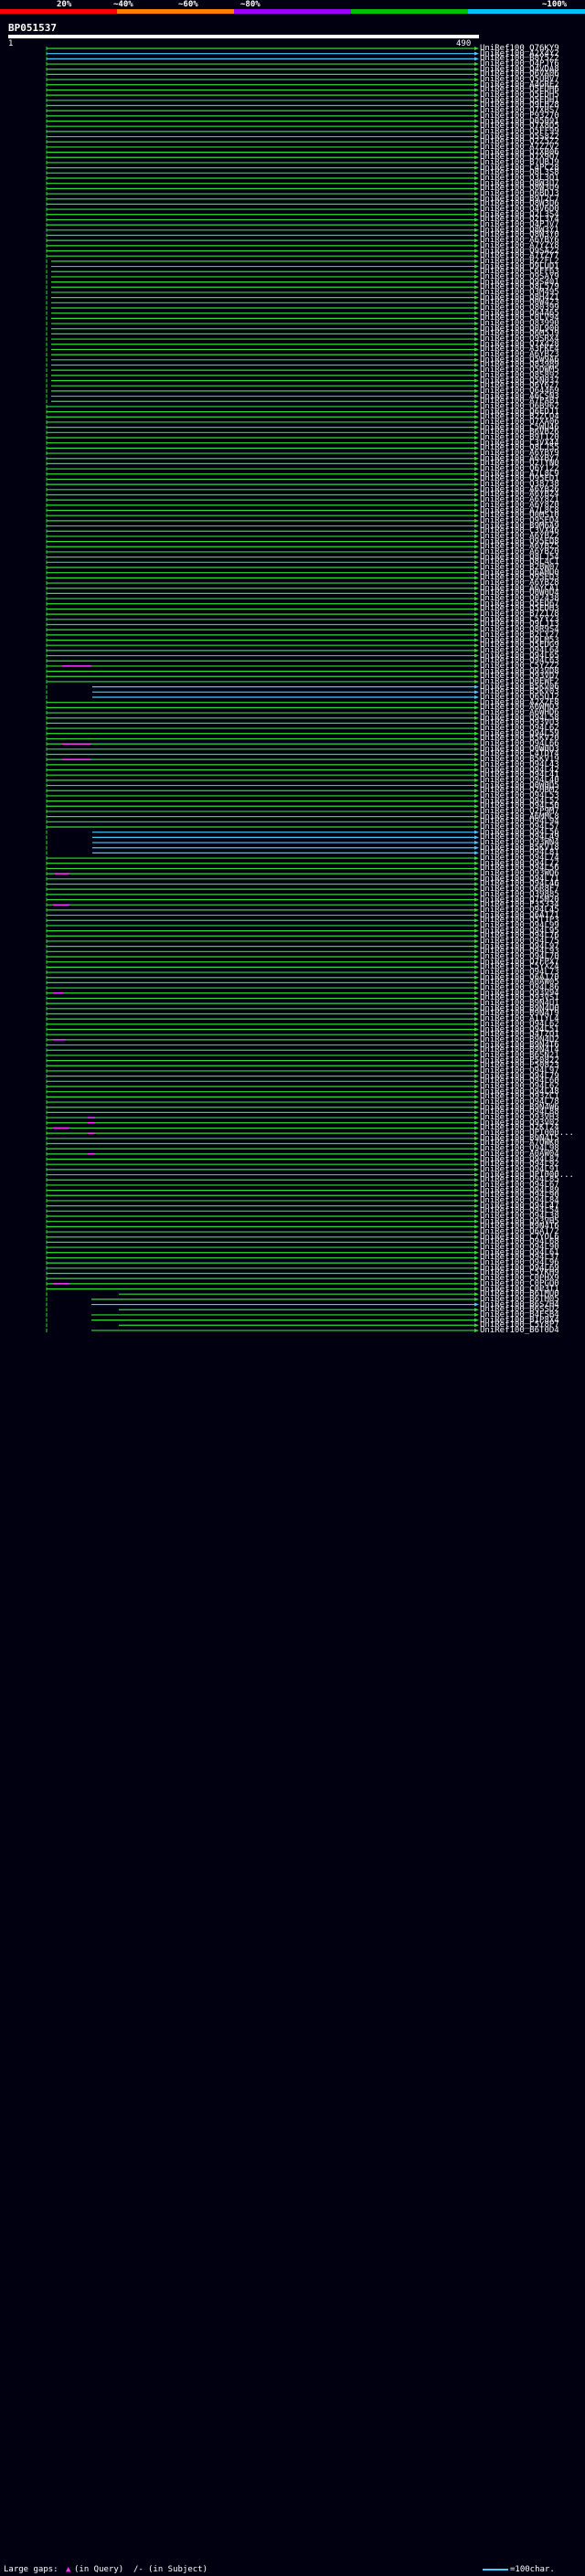 The width and height of the screenshot is (585, 2576). What do you see at coordinates (519, 406) in the screenshot?
I see `hit-label: UniRef100_Q6B962` at bounding box center [519, 406].